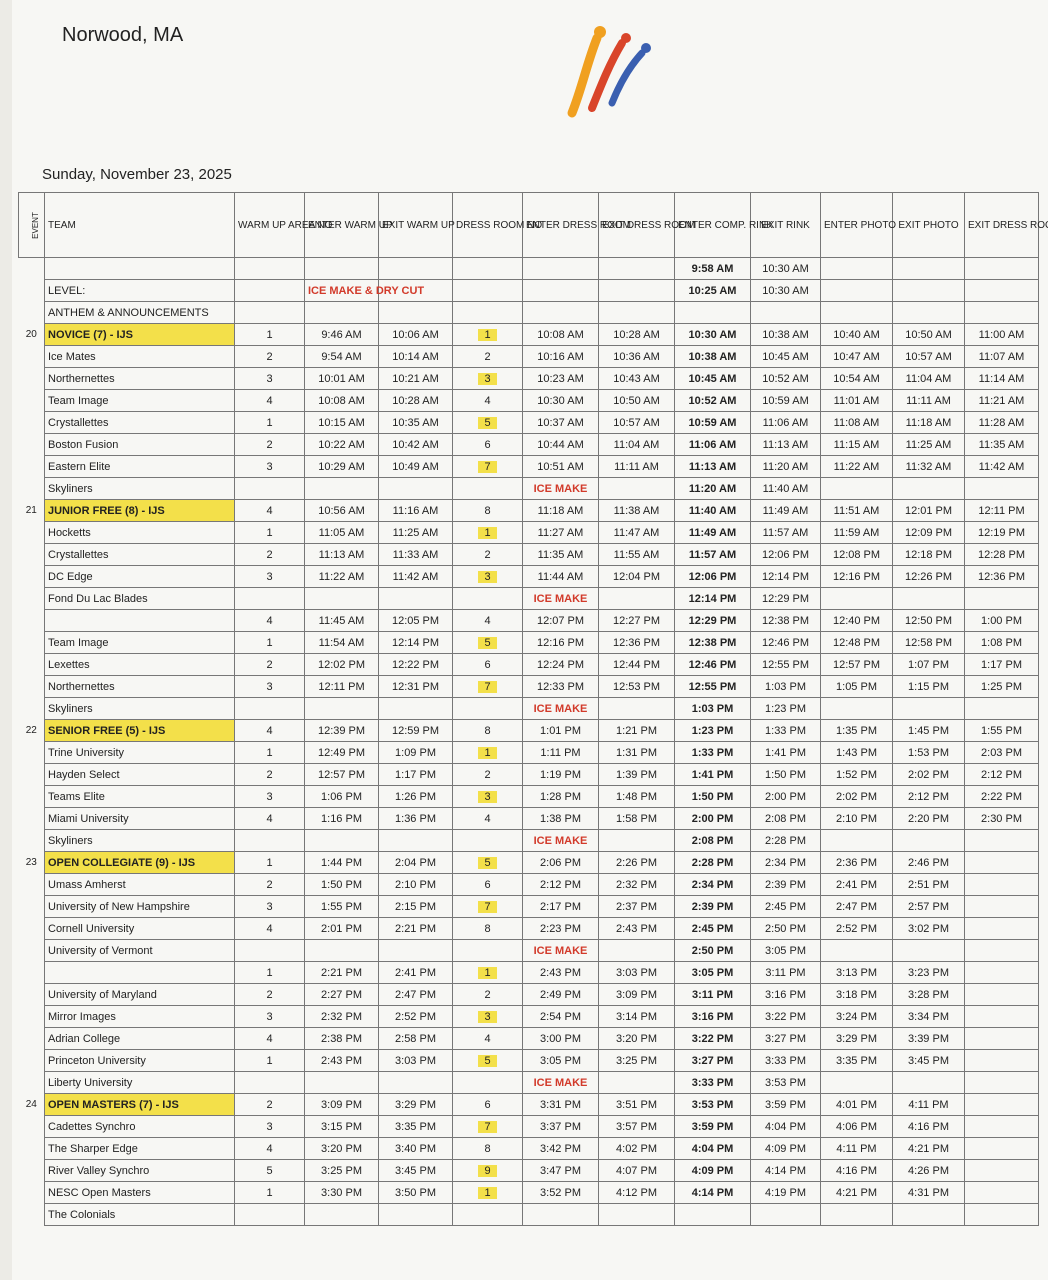 The height and width of the screenshot is (1280, 1048). I want to click on enter-dress-room: 10:37 AM, so click(560, 422).